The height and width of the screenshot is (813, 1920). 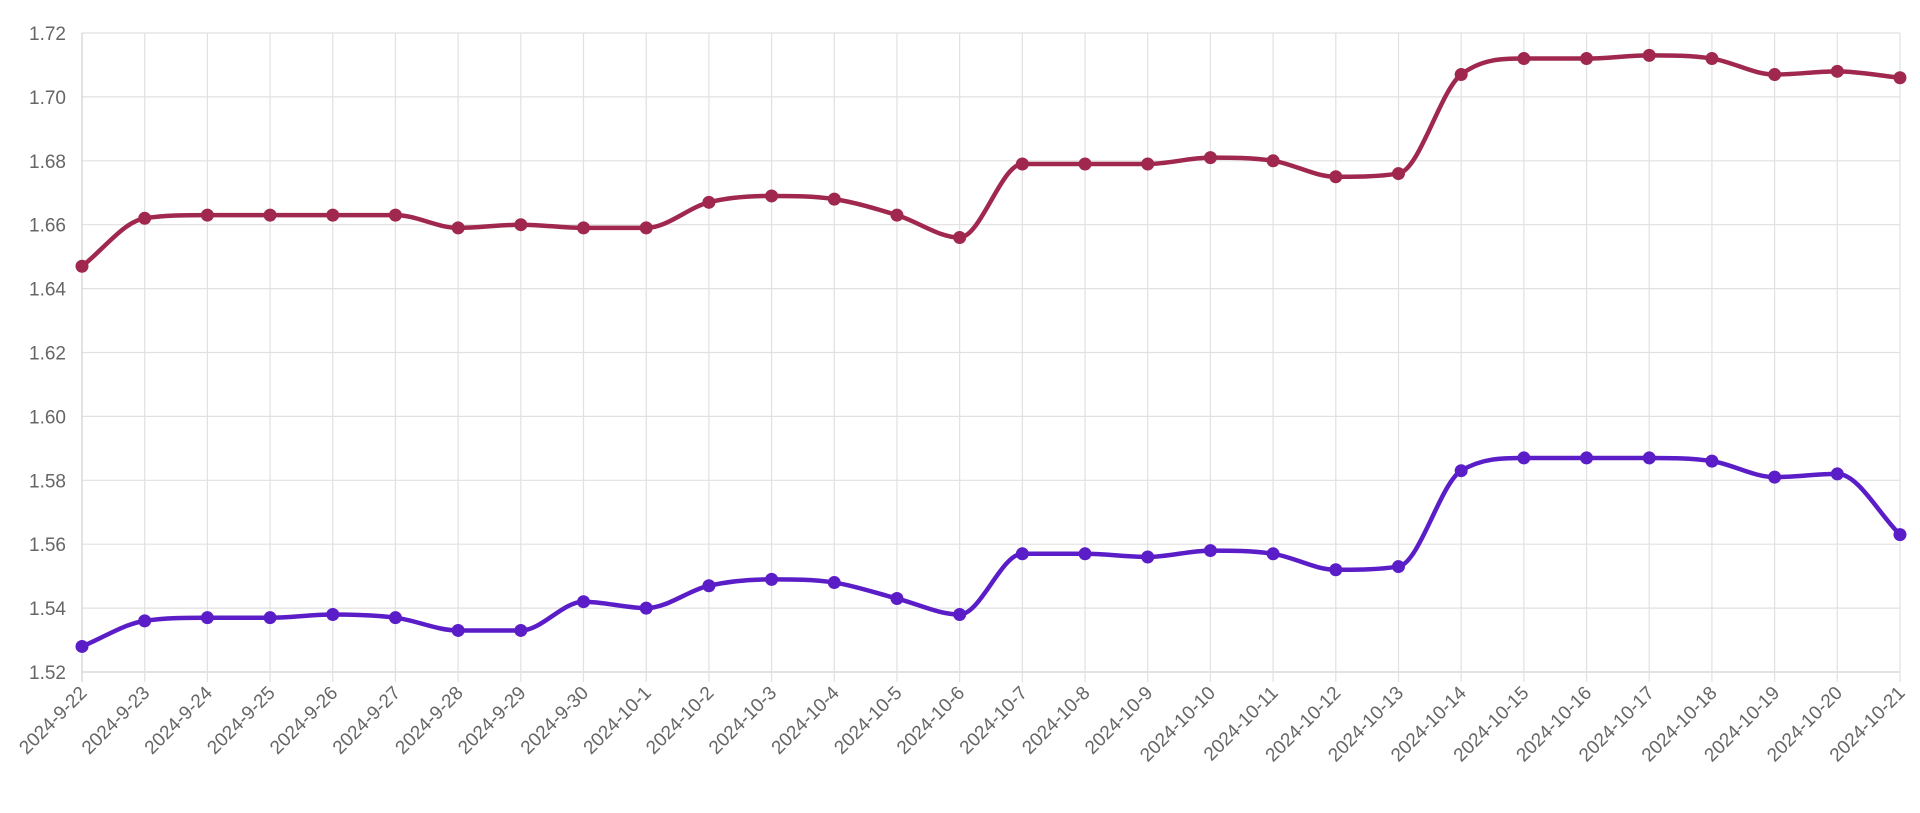 What do you see at coordinates (680, 721) in the screenshot?
I see `x-tick-label: 2024-10-2` at bounding box center [680, 721].